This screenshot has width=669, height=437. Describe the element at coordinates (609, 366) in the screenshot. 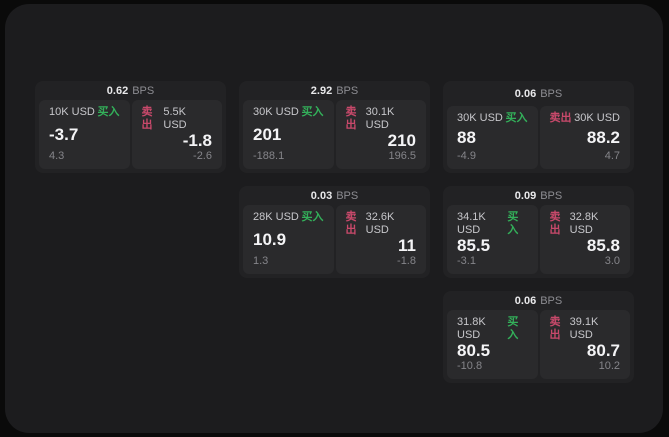

I see `sell-delta: 10.2` at that location.